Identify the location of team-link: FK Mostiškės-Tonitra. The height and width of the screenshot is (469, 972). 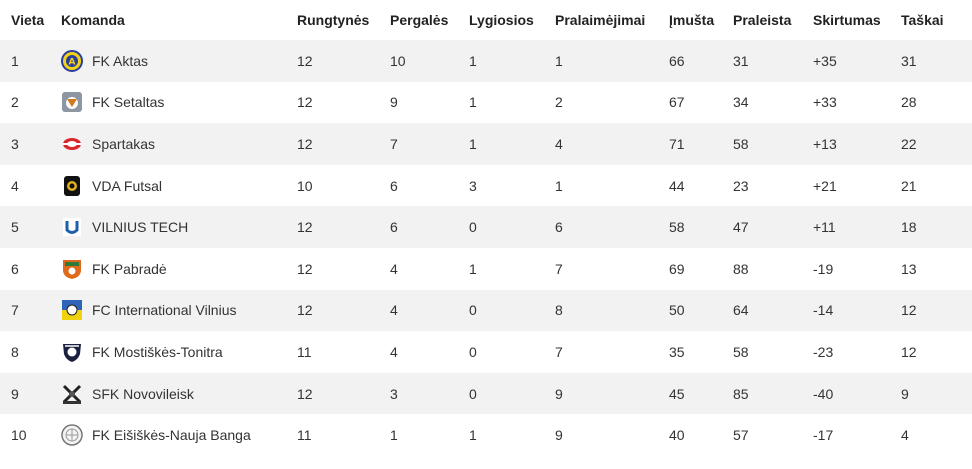
(179, 351).